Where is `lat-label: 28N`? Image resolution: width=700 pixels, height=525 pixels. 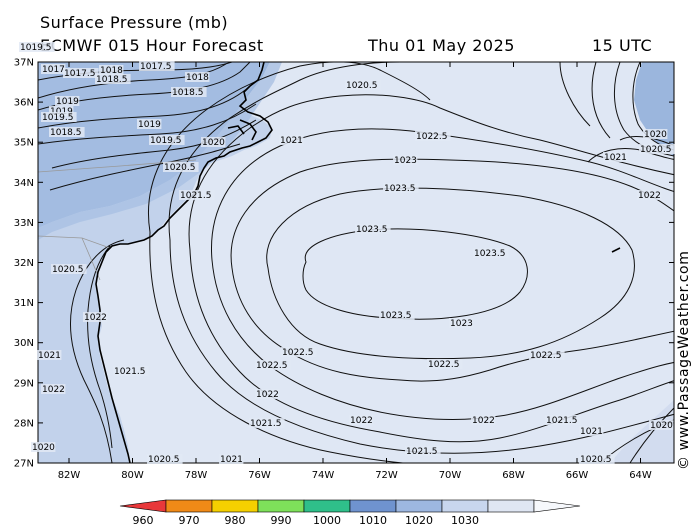 lat-label: 28N is located at coordinates (24, 423).